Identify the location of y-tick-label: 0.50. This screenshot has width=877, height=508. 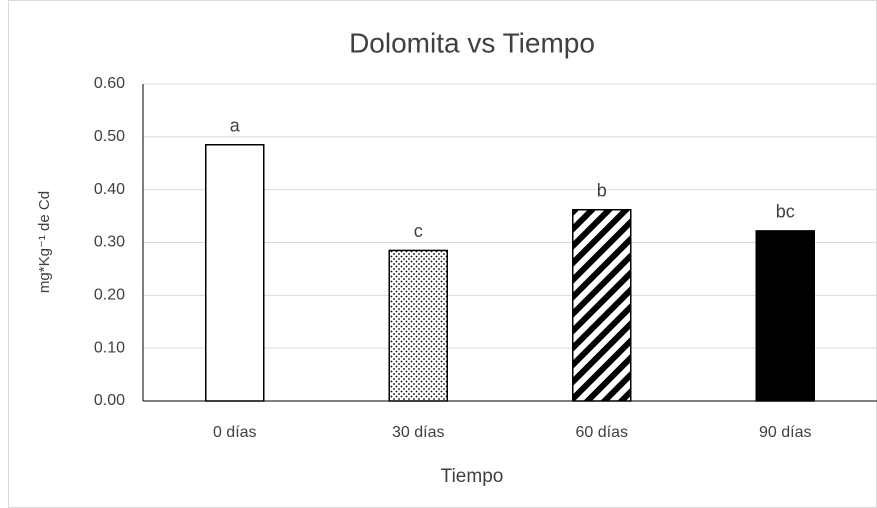
(109, 136).